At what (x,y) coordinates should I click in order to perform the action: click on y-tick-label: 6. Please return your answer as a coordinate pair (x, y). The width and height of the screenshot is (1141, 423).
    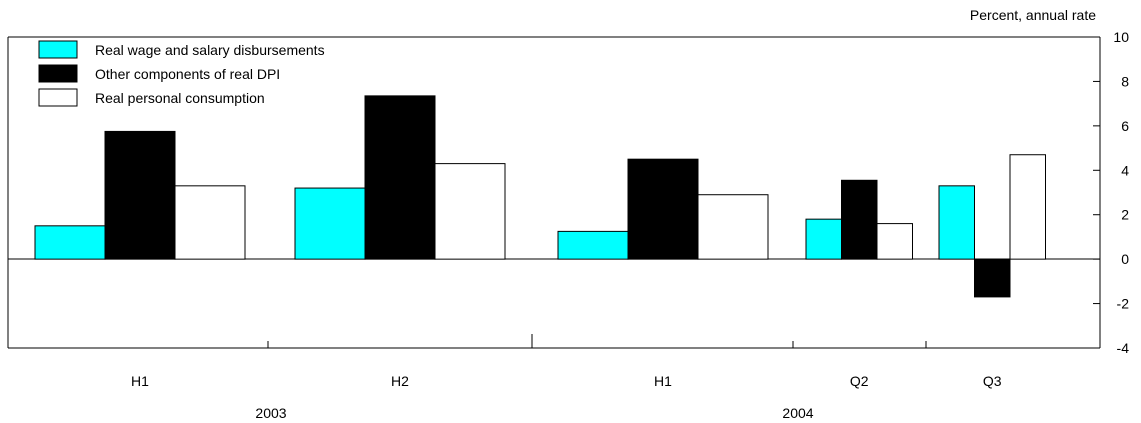
    Looking at the image, I should click on (1125, 126).